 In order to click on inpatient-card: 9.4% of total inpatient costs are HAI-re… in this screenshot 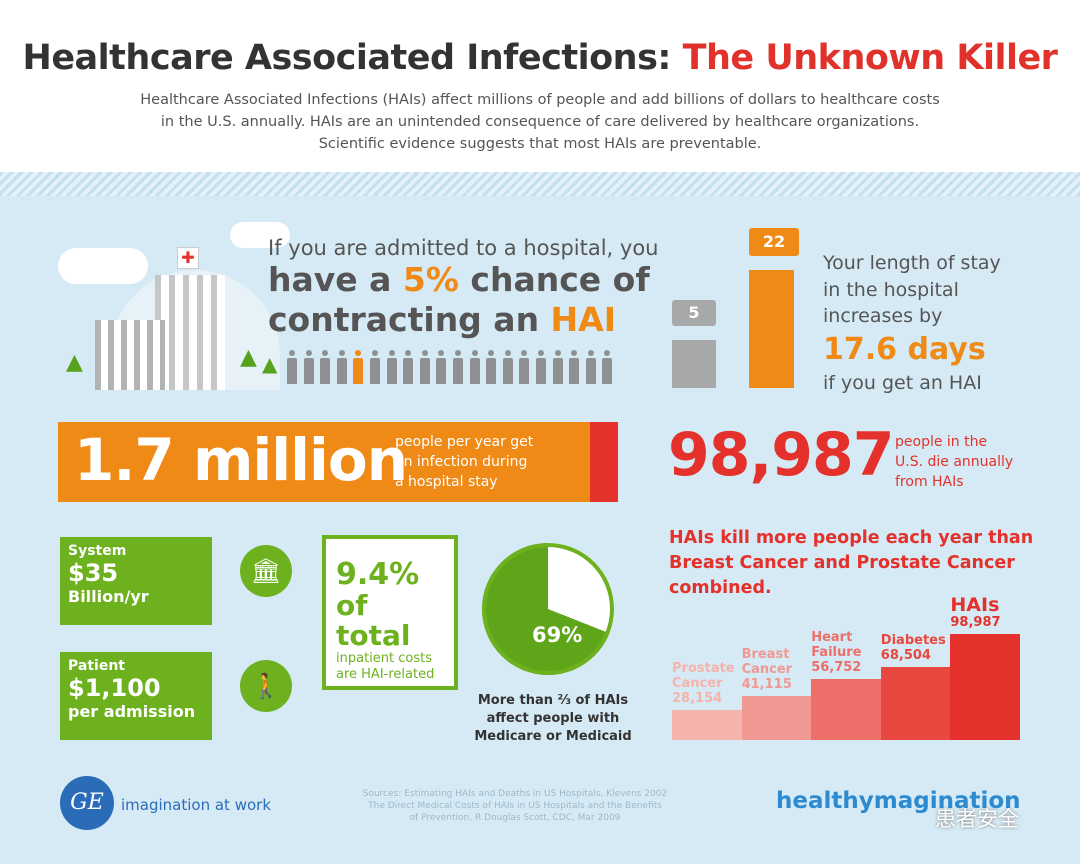, I will do `click(390, 612)`.